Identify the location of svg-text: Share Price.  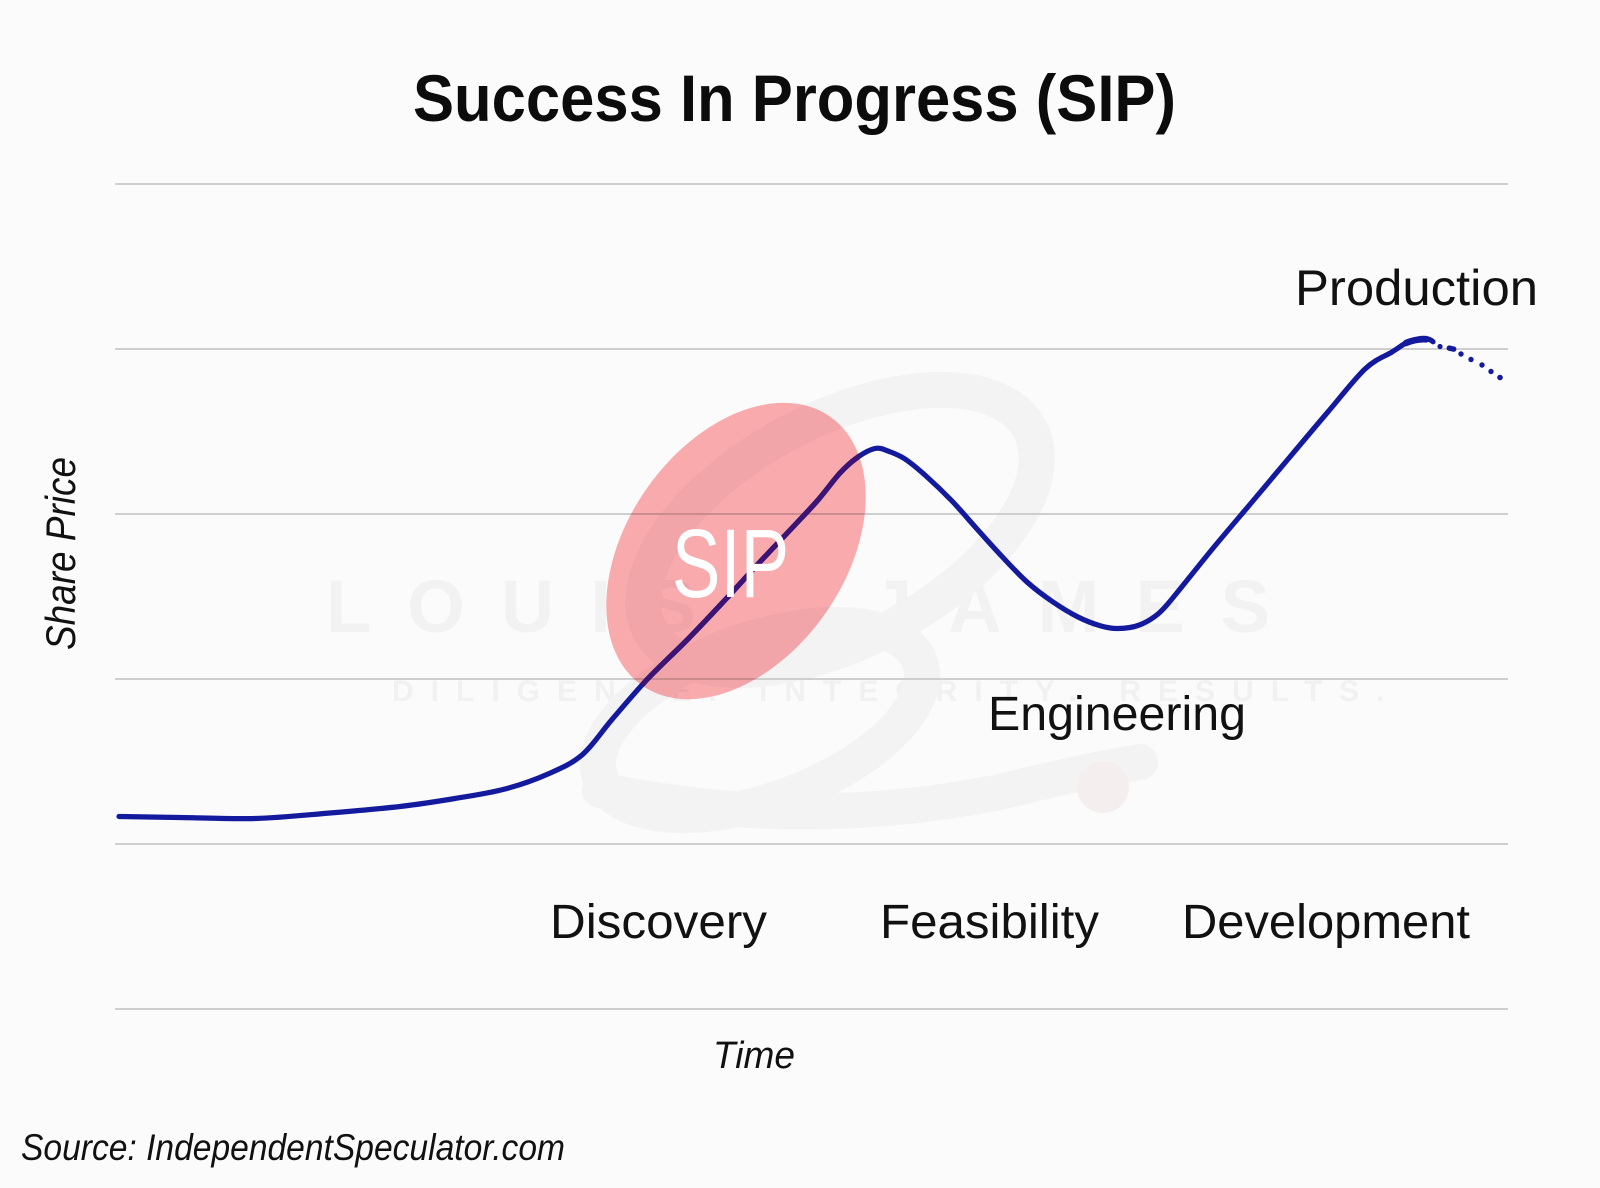
(60, 553).